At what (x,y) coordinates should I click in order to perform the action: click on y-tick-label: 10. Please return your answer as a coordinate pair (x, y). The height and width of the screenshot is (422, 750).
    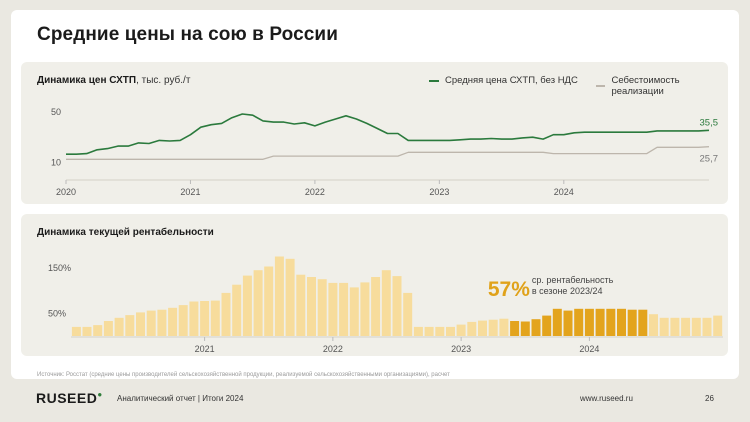
    Looking at the image, I should click on (56, 162).